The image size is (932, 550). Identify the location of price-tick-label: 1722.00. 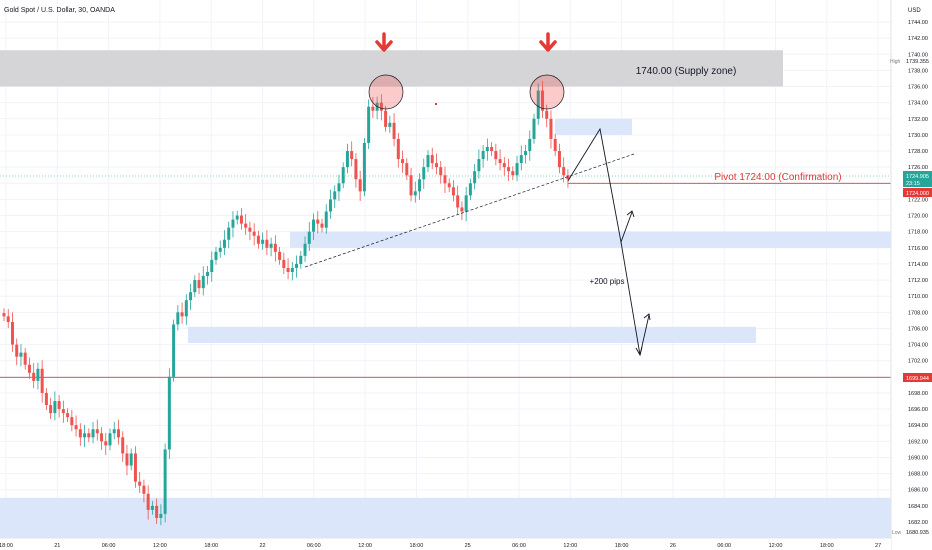
(918, 200).